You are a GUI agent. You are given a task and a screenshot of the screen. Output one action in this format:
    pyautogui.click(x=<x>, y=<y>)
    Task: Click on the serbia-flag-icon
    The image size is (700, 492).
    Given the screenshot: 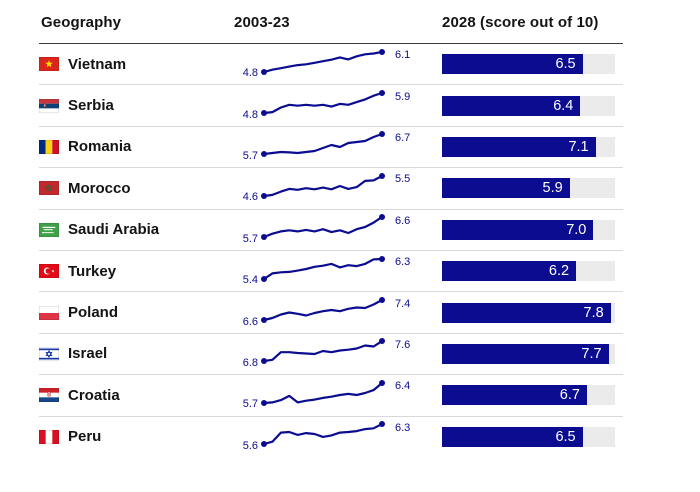 What is the action you would take?
    pyautogui.click(x=49, y=105)
    